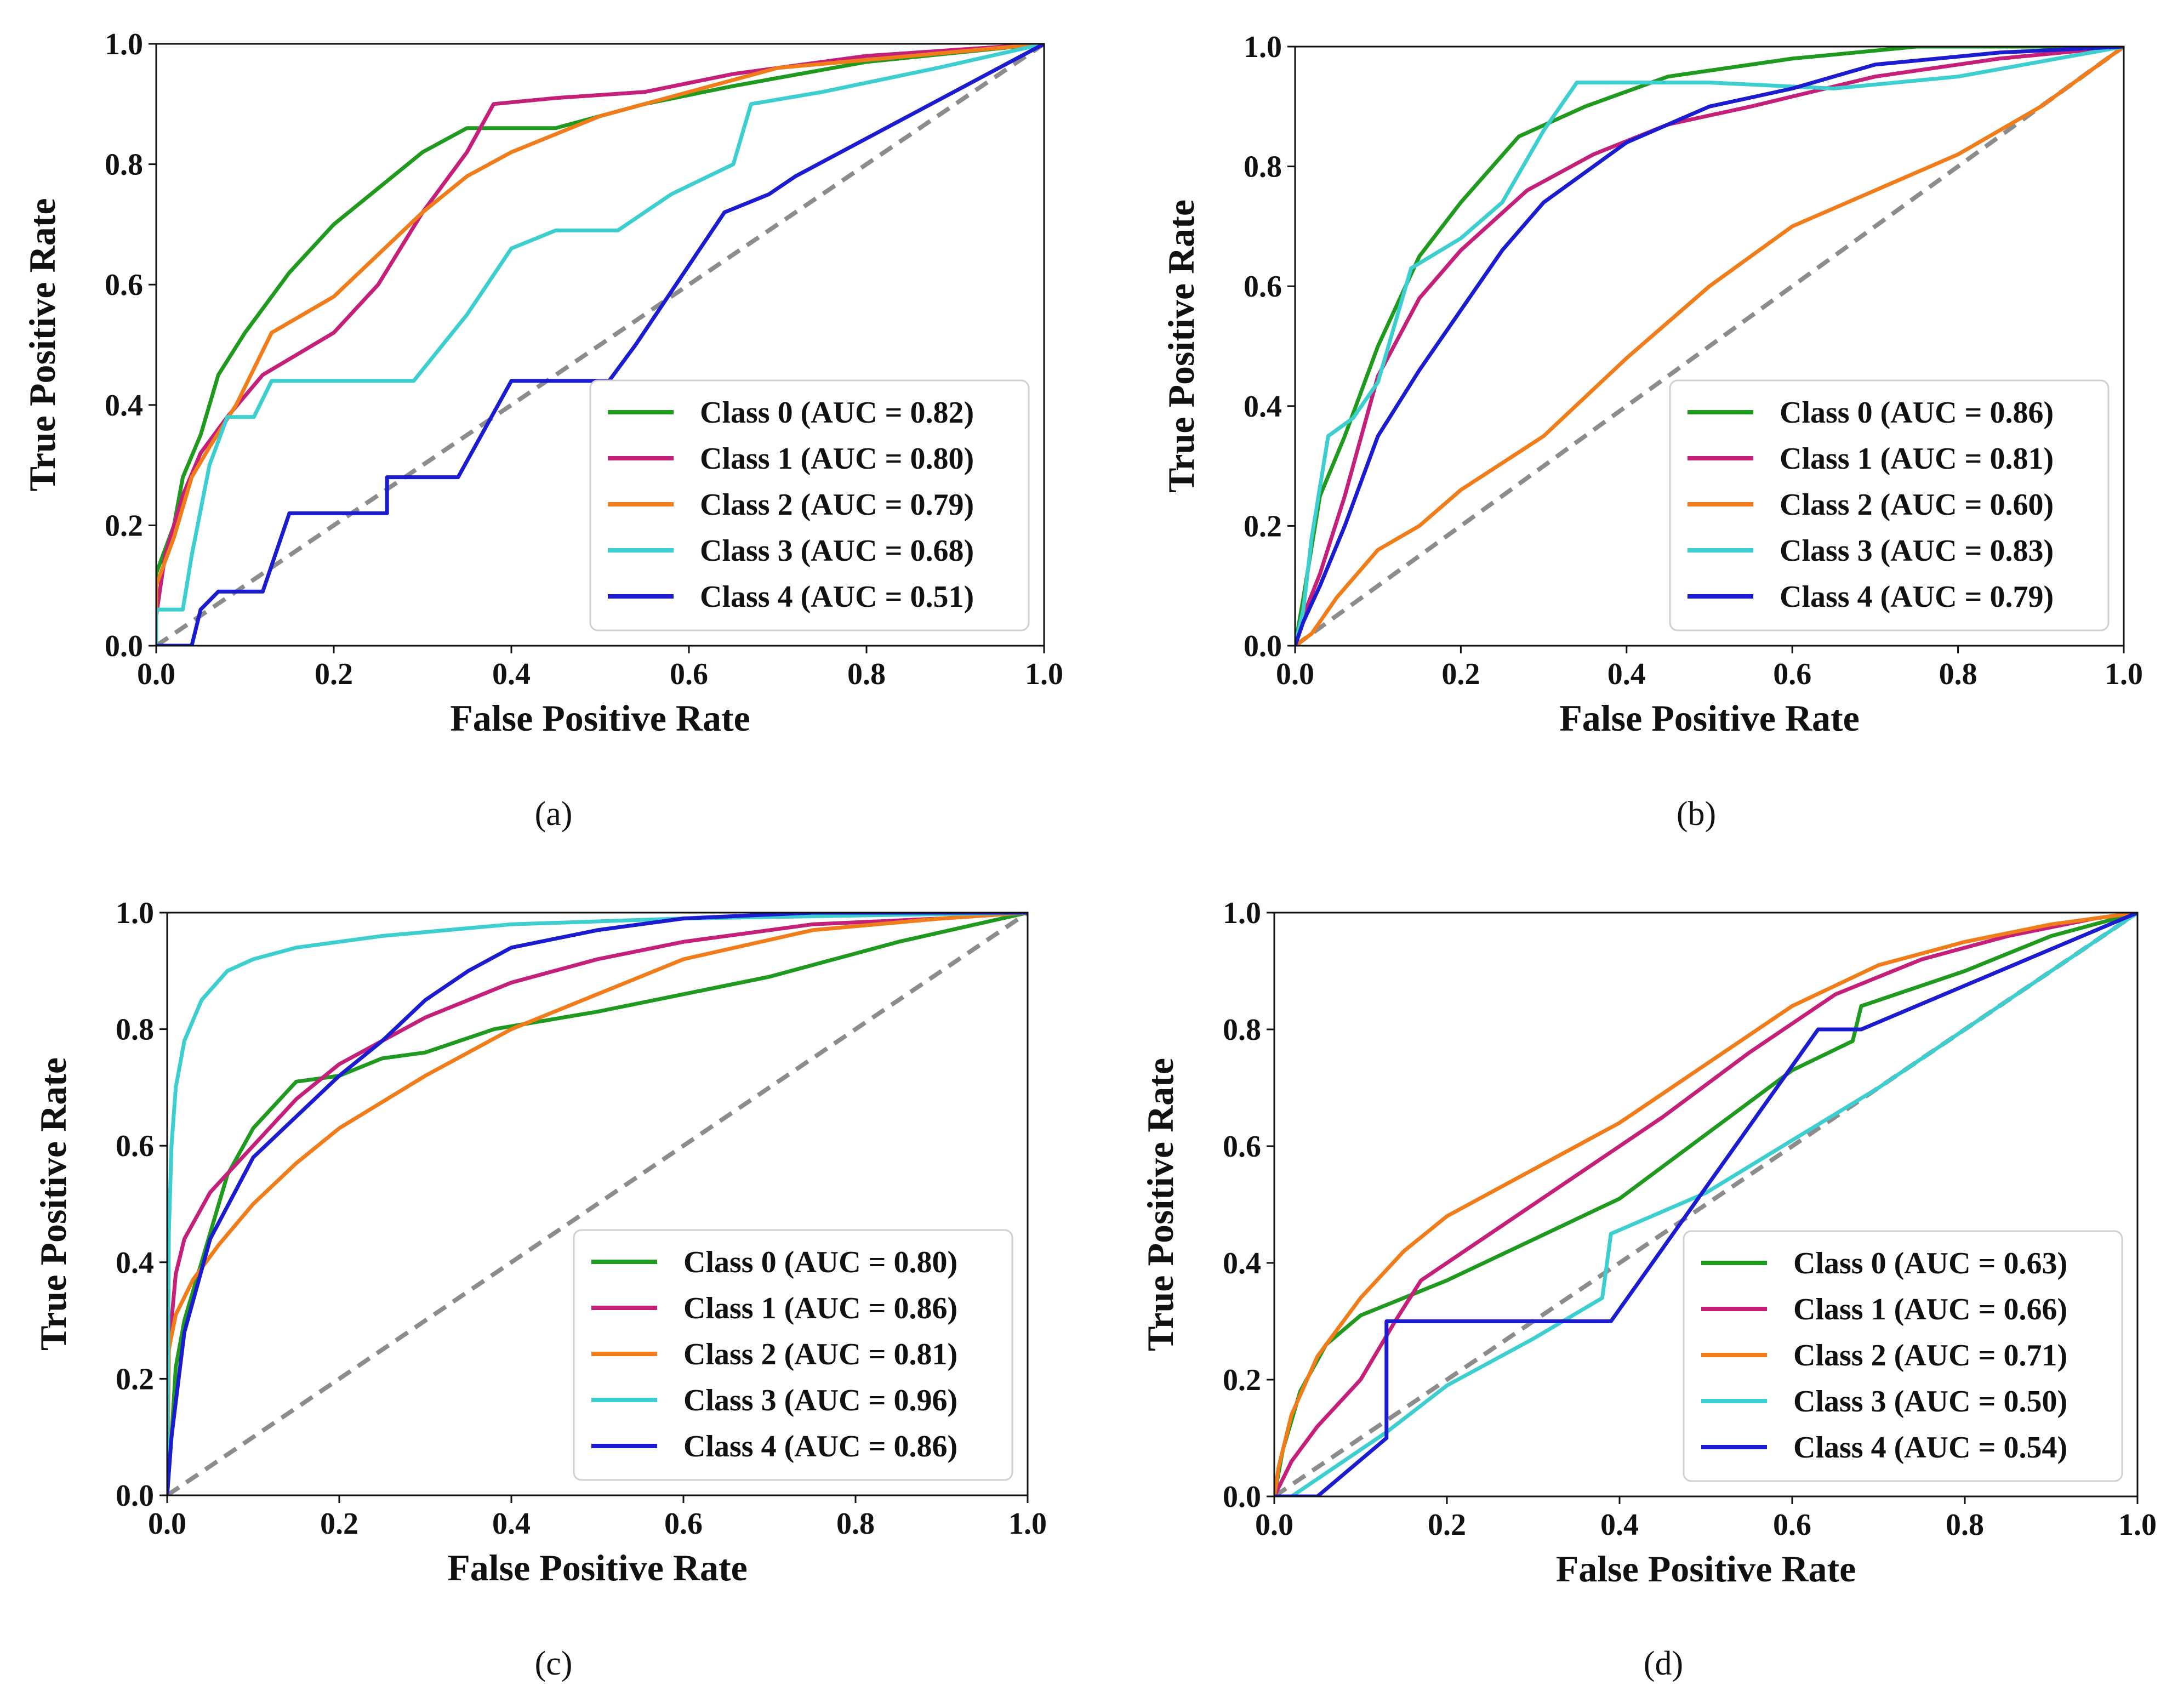 This screenshot has height=1708, width=2172. What do you see at coordinates (1930, 1356) in the screenshot?
I see `legend-label-class-2: Class 2 (AUC = 0.71)` at bounding box center [1930, 1356].